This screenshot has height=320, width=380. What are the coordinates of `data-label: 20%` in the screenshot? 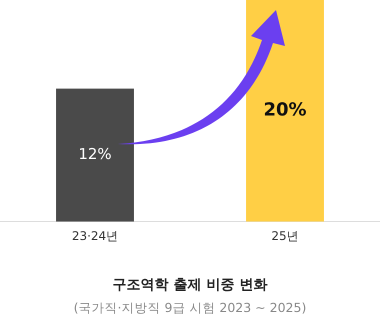 It's located at (285, 109).